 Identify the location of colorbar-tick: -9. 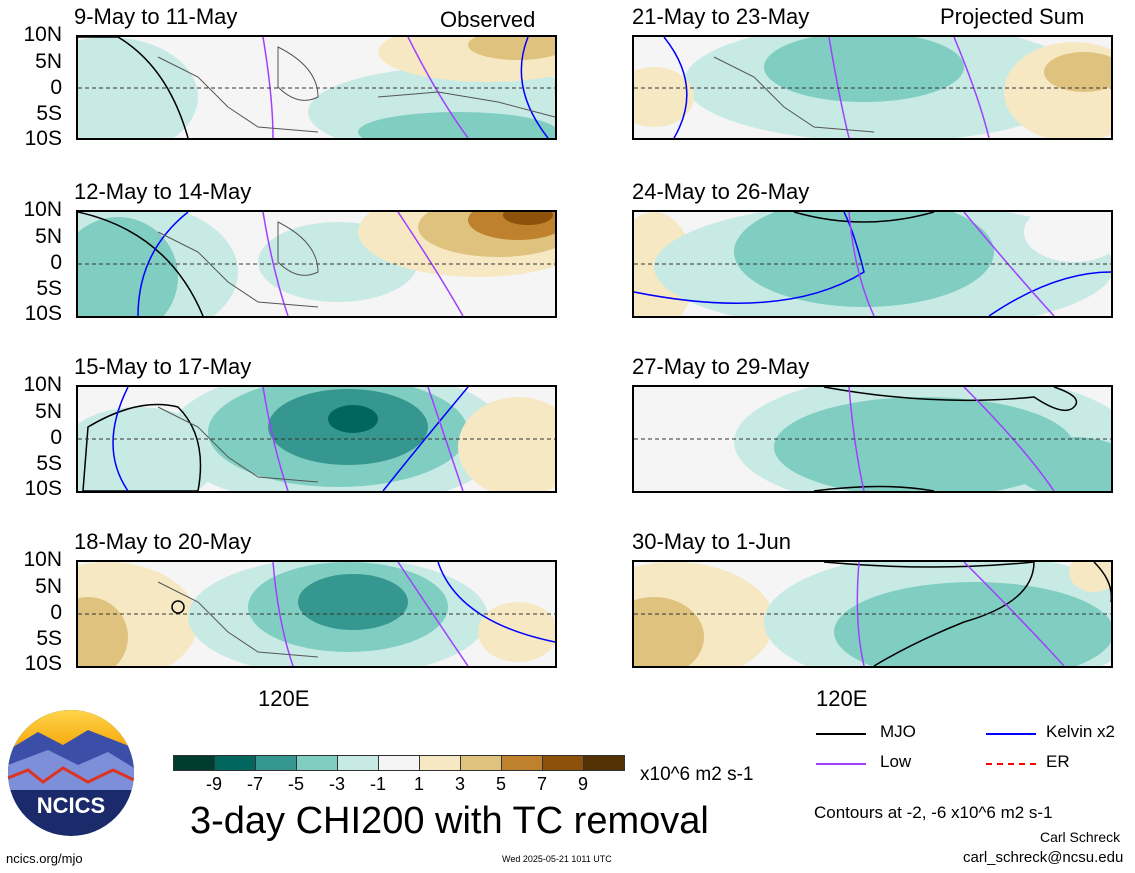
(213, 784).